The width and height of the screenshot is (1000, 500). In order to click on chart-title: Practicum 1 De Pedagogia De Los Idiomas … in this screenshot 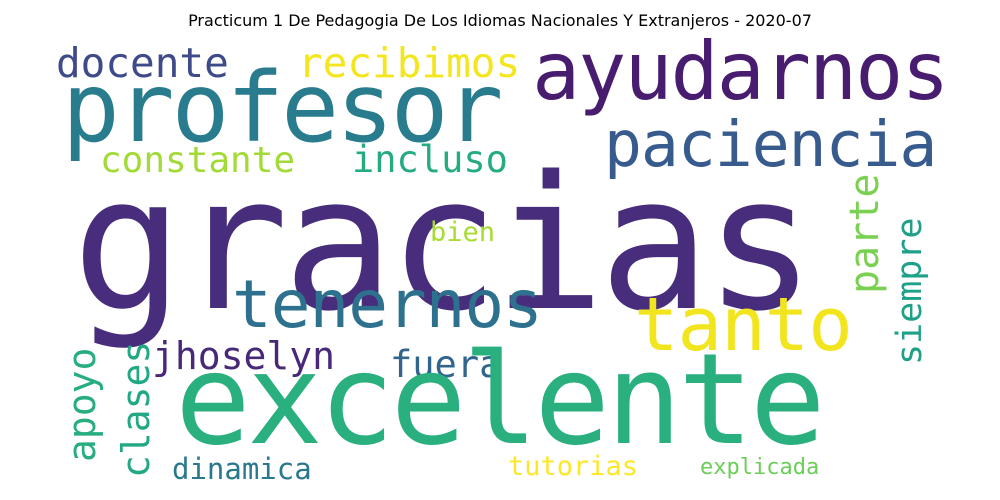, I will do `click(500, 20)`.